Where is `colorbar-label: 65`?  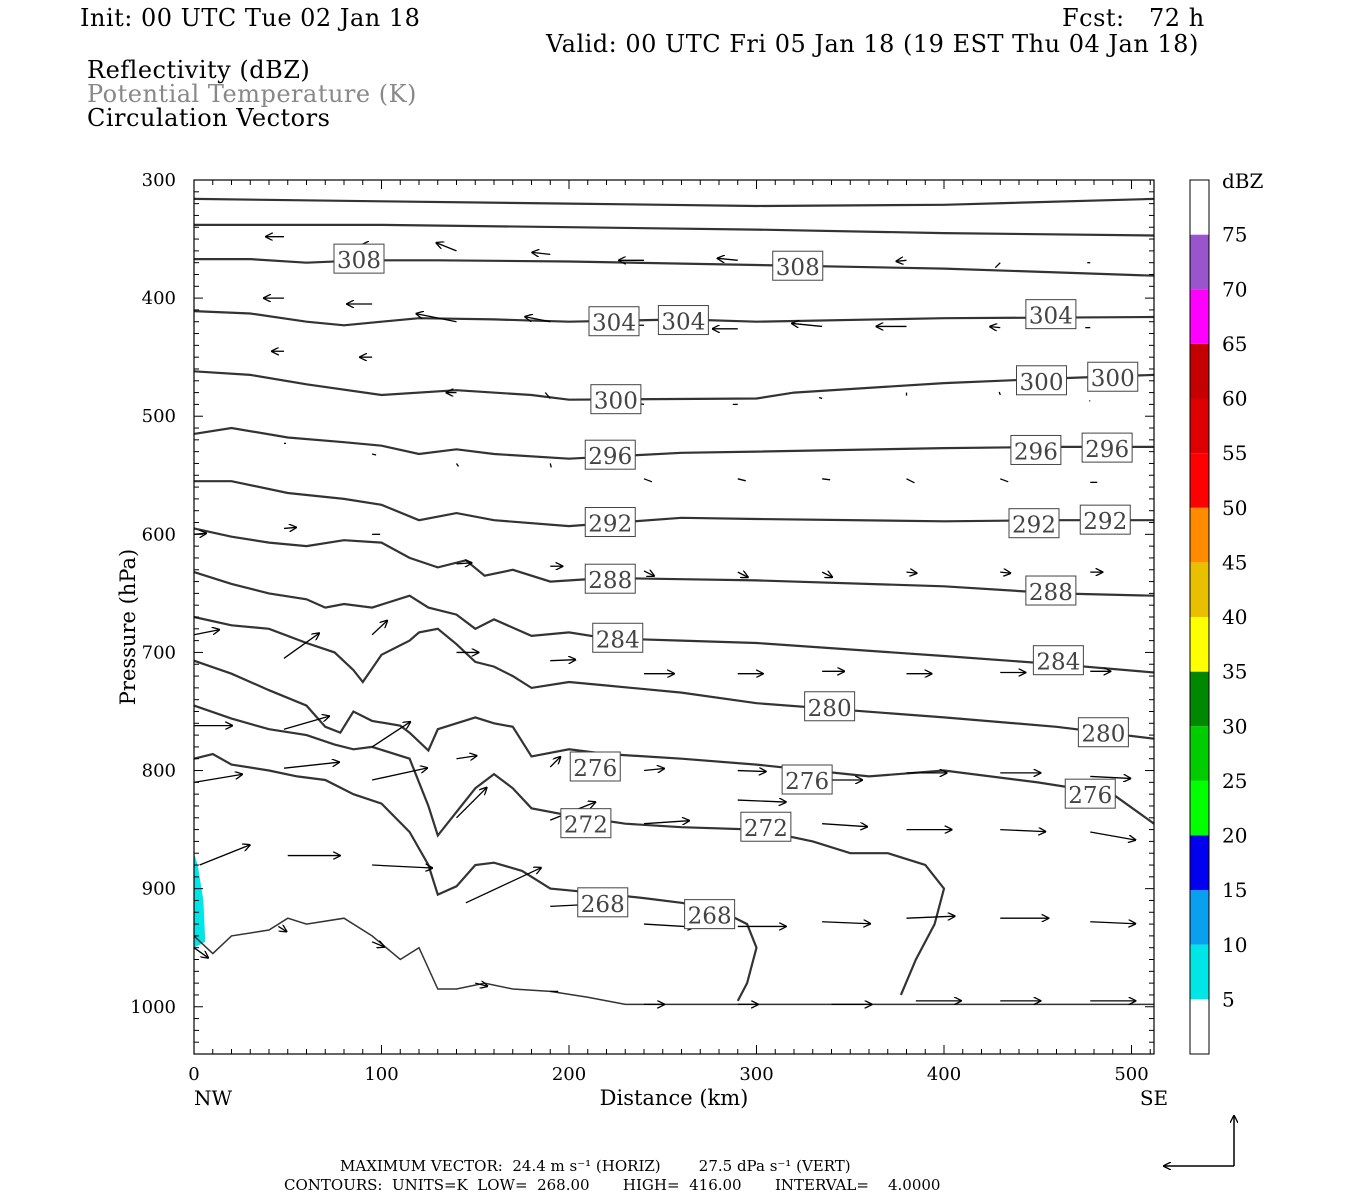
colorbar-label: 65 is located at coordinates (1234, 344).